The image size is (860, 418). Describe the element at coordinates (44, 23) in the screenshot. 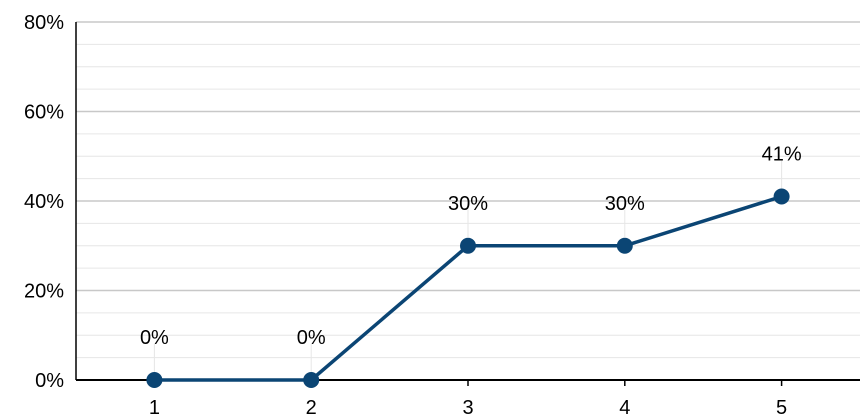

I see `y-tick-label: 80%` at that location.